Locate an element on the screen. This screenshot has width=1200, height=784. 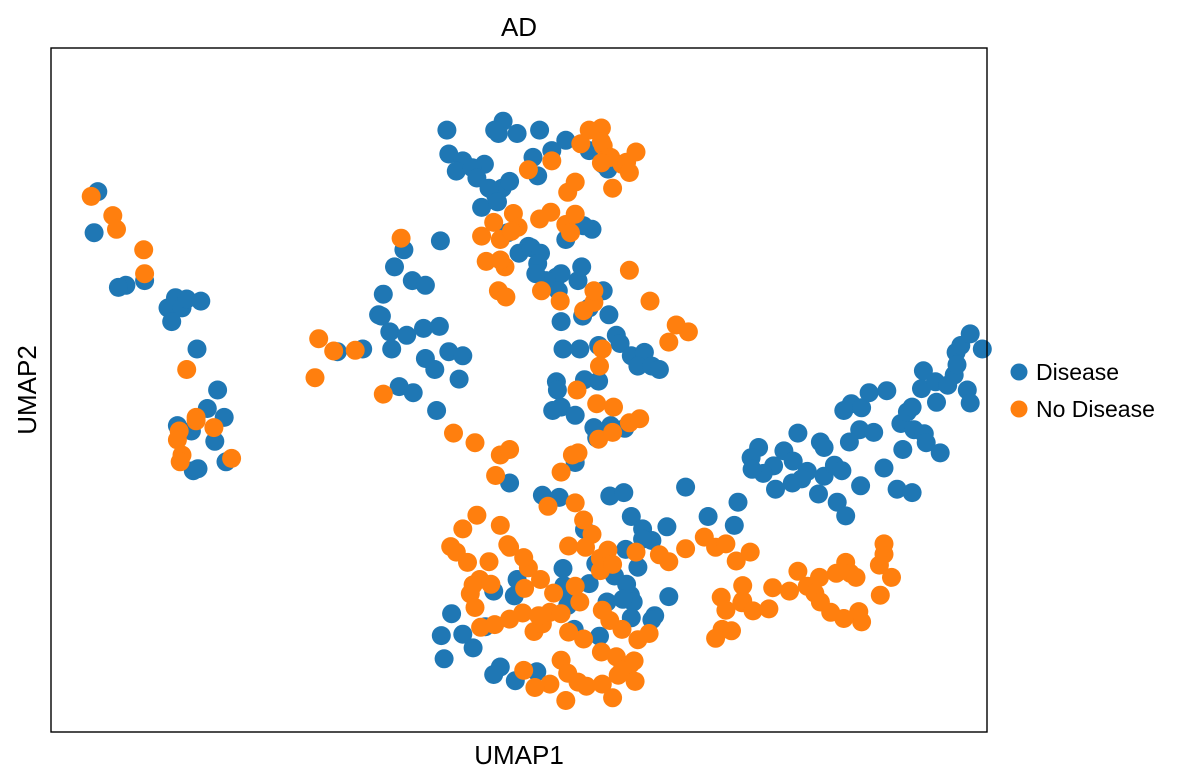
legend: Disease No Disease is located at coordinates (1082, 390).